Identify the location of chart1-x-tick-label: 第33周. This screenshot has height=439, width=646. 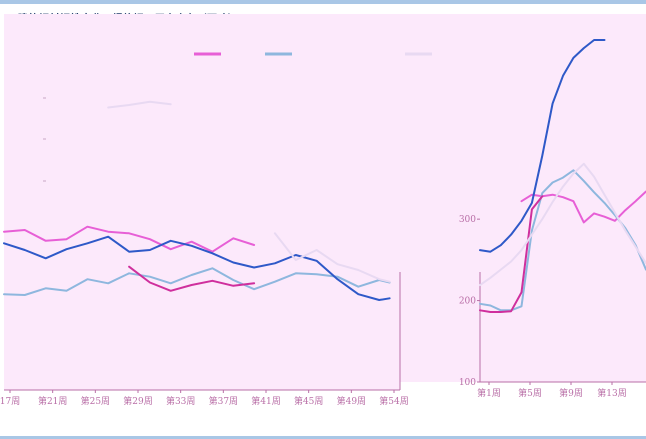
(180, 401).